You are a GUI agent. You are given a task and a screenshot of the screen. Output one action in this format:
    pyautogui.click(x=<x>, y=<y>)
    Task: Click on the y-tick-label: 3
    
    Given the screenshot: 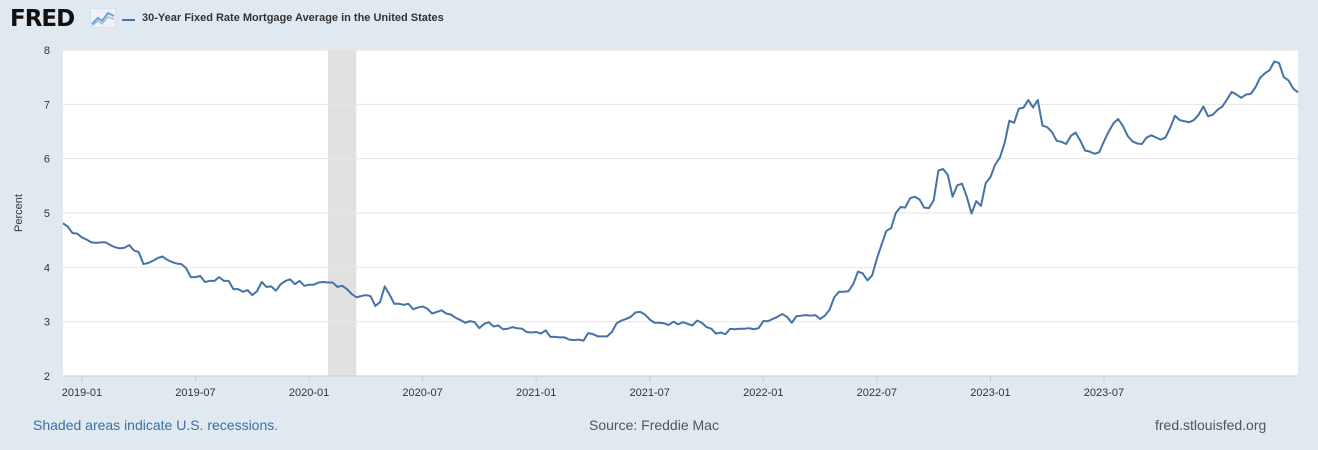 What is the action you would take?
    pyautogui.click(x=47, y=323)
    